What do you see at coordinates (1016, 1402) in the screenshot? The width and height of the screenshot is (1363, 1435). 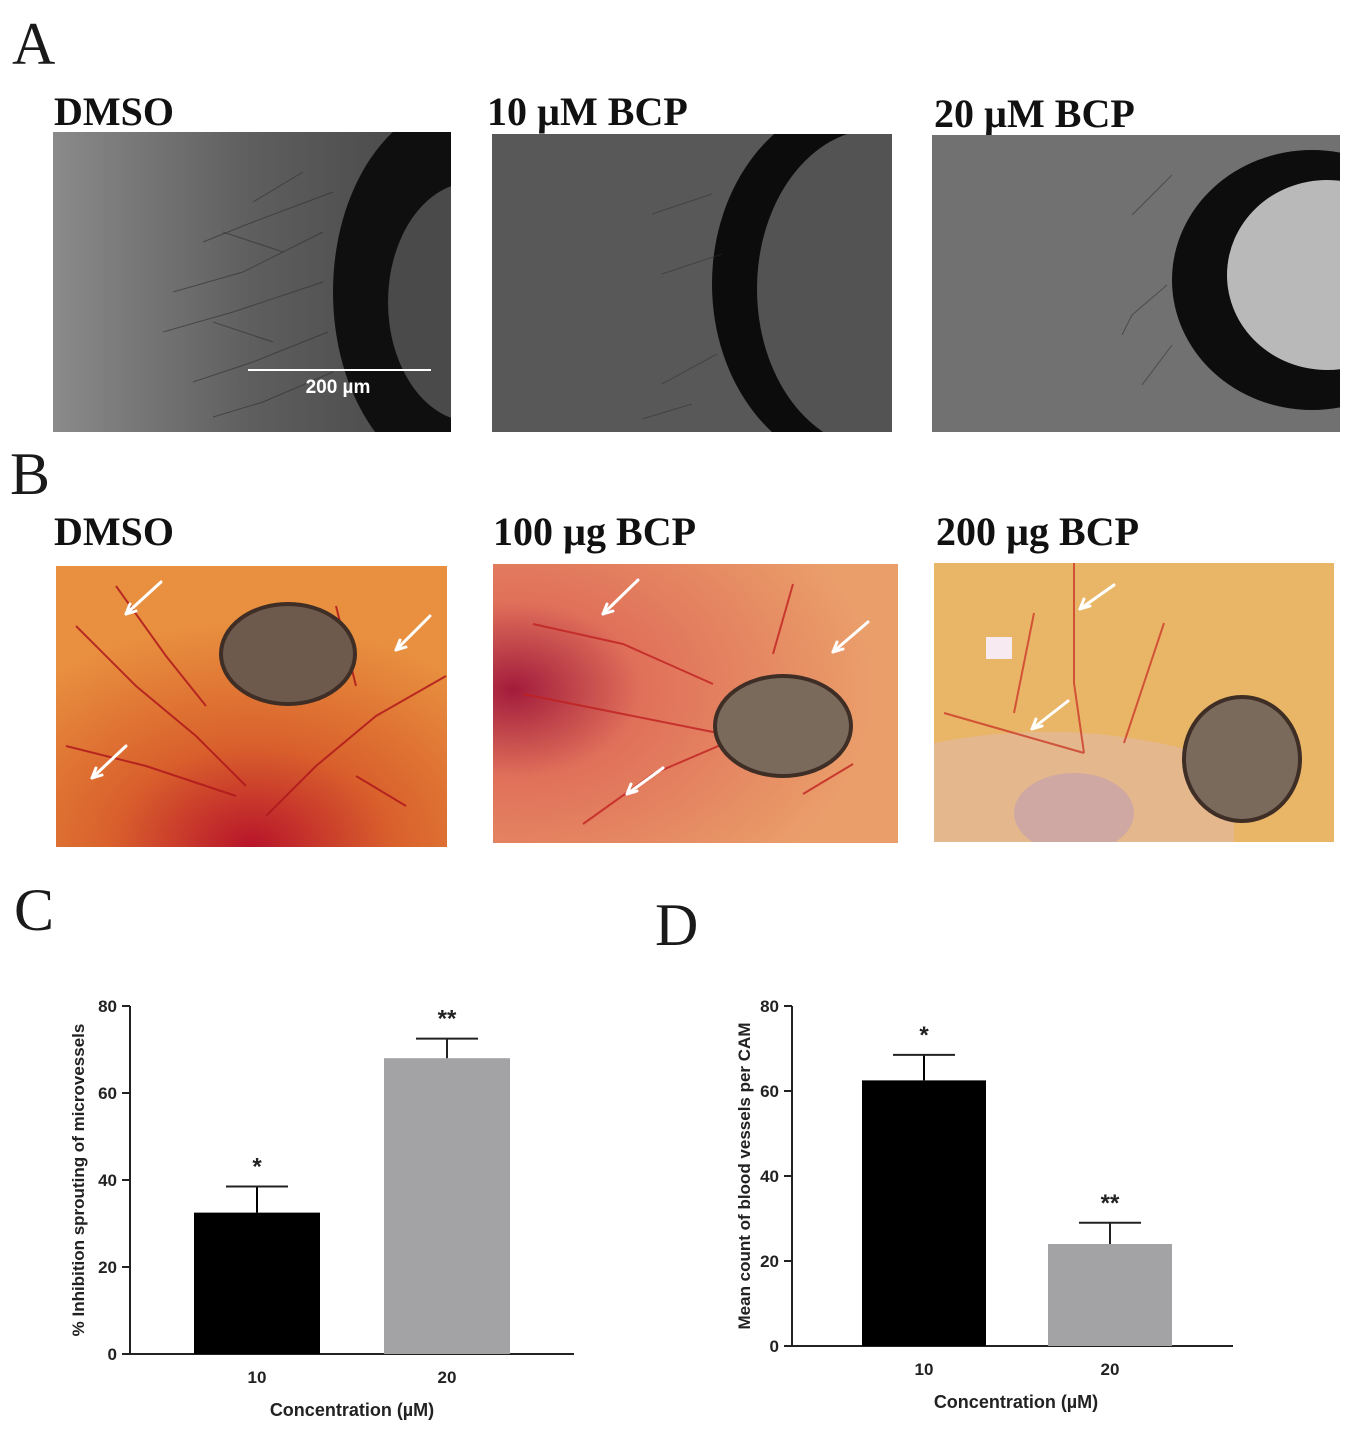 I see `chart-d-x-axis-title: Concentration (µM)` at bounding box center [1016, 1402].